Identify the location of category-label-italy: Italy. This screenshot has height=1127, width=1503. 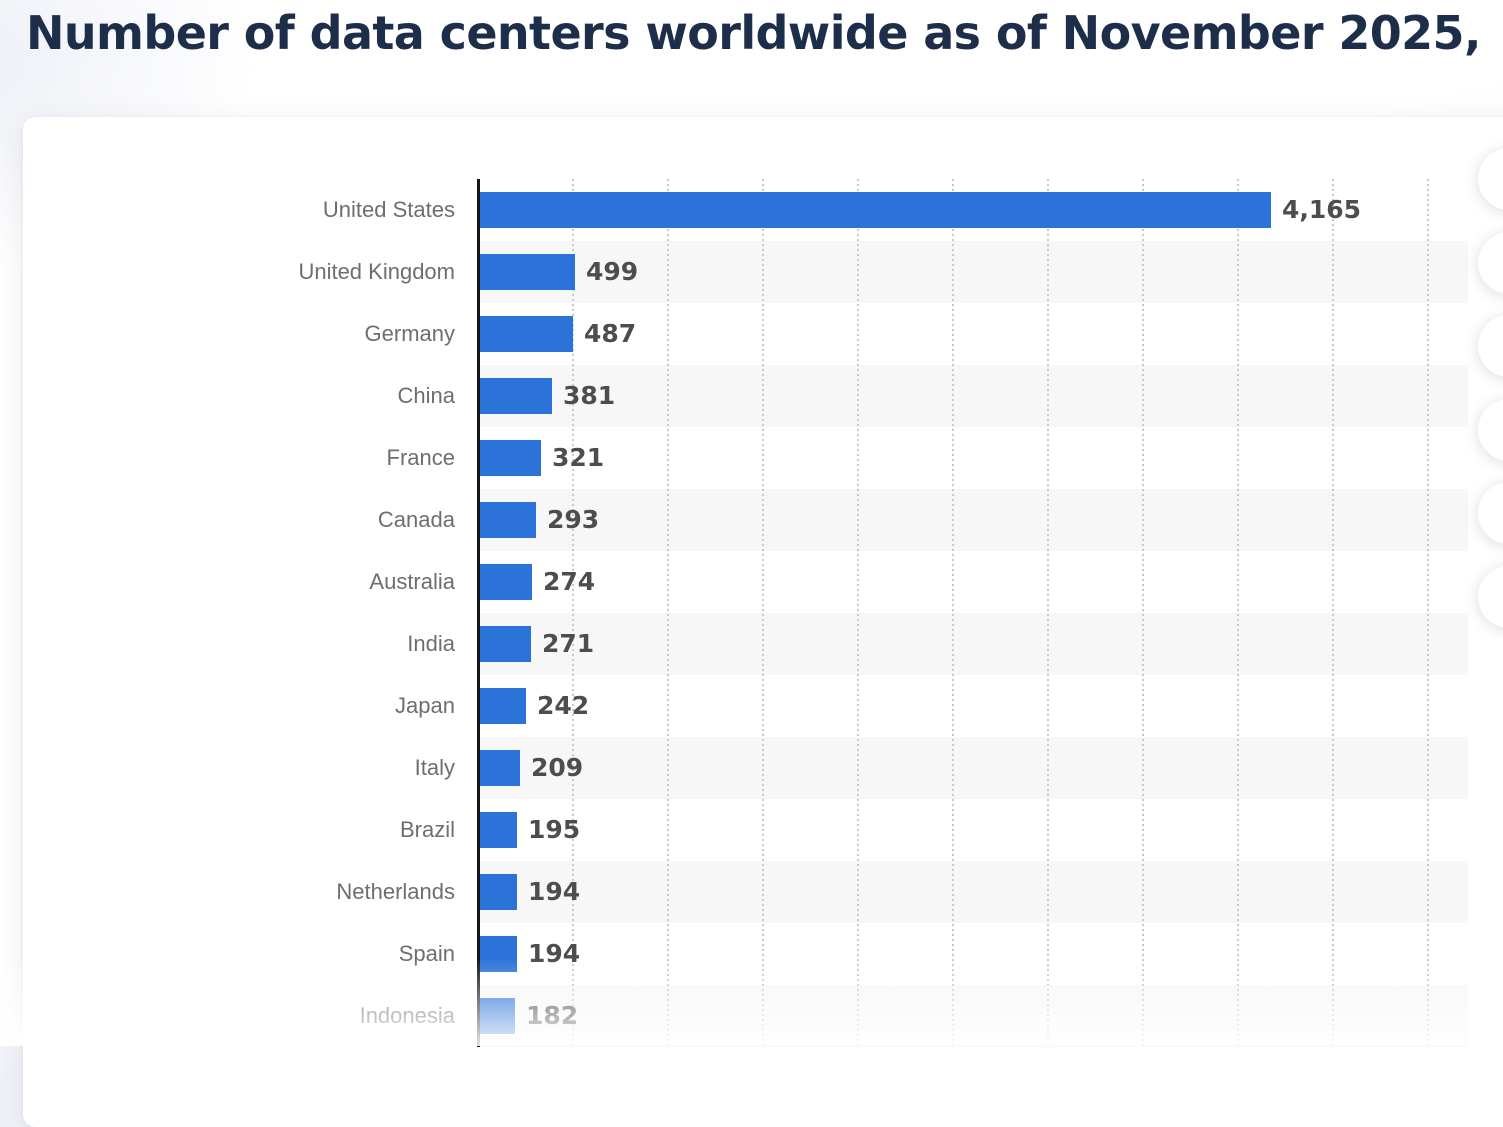
(434, 767).